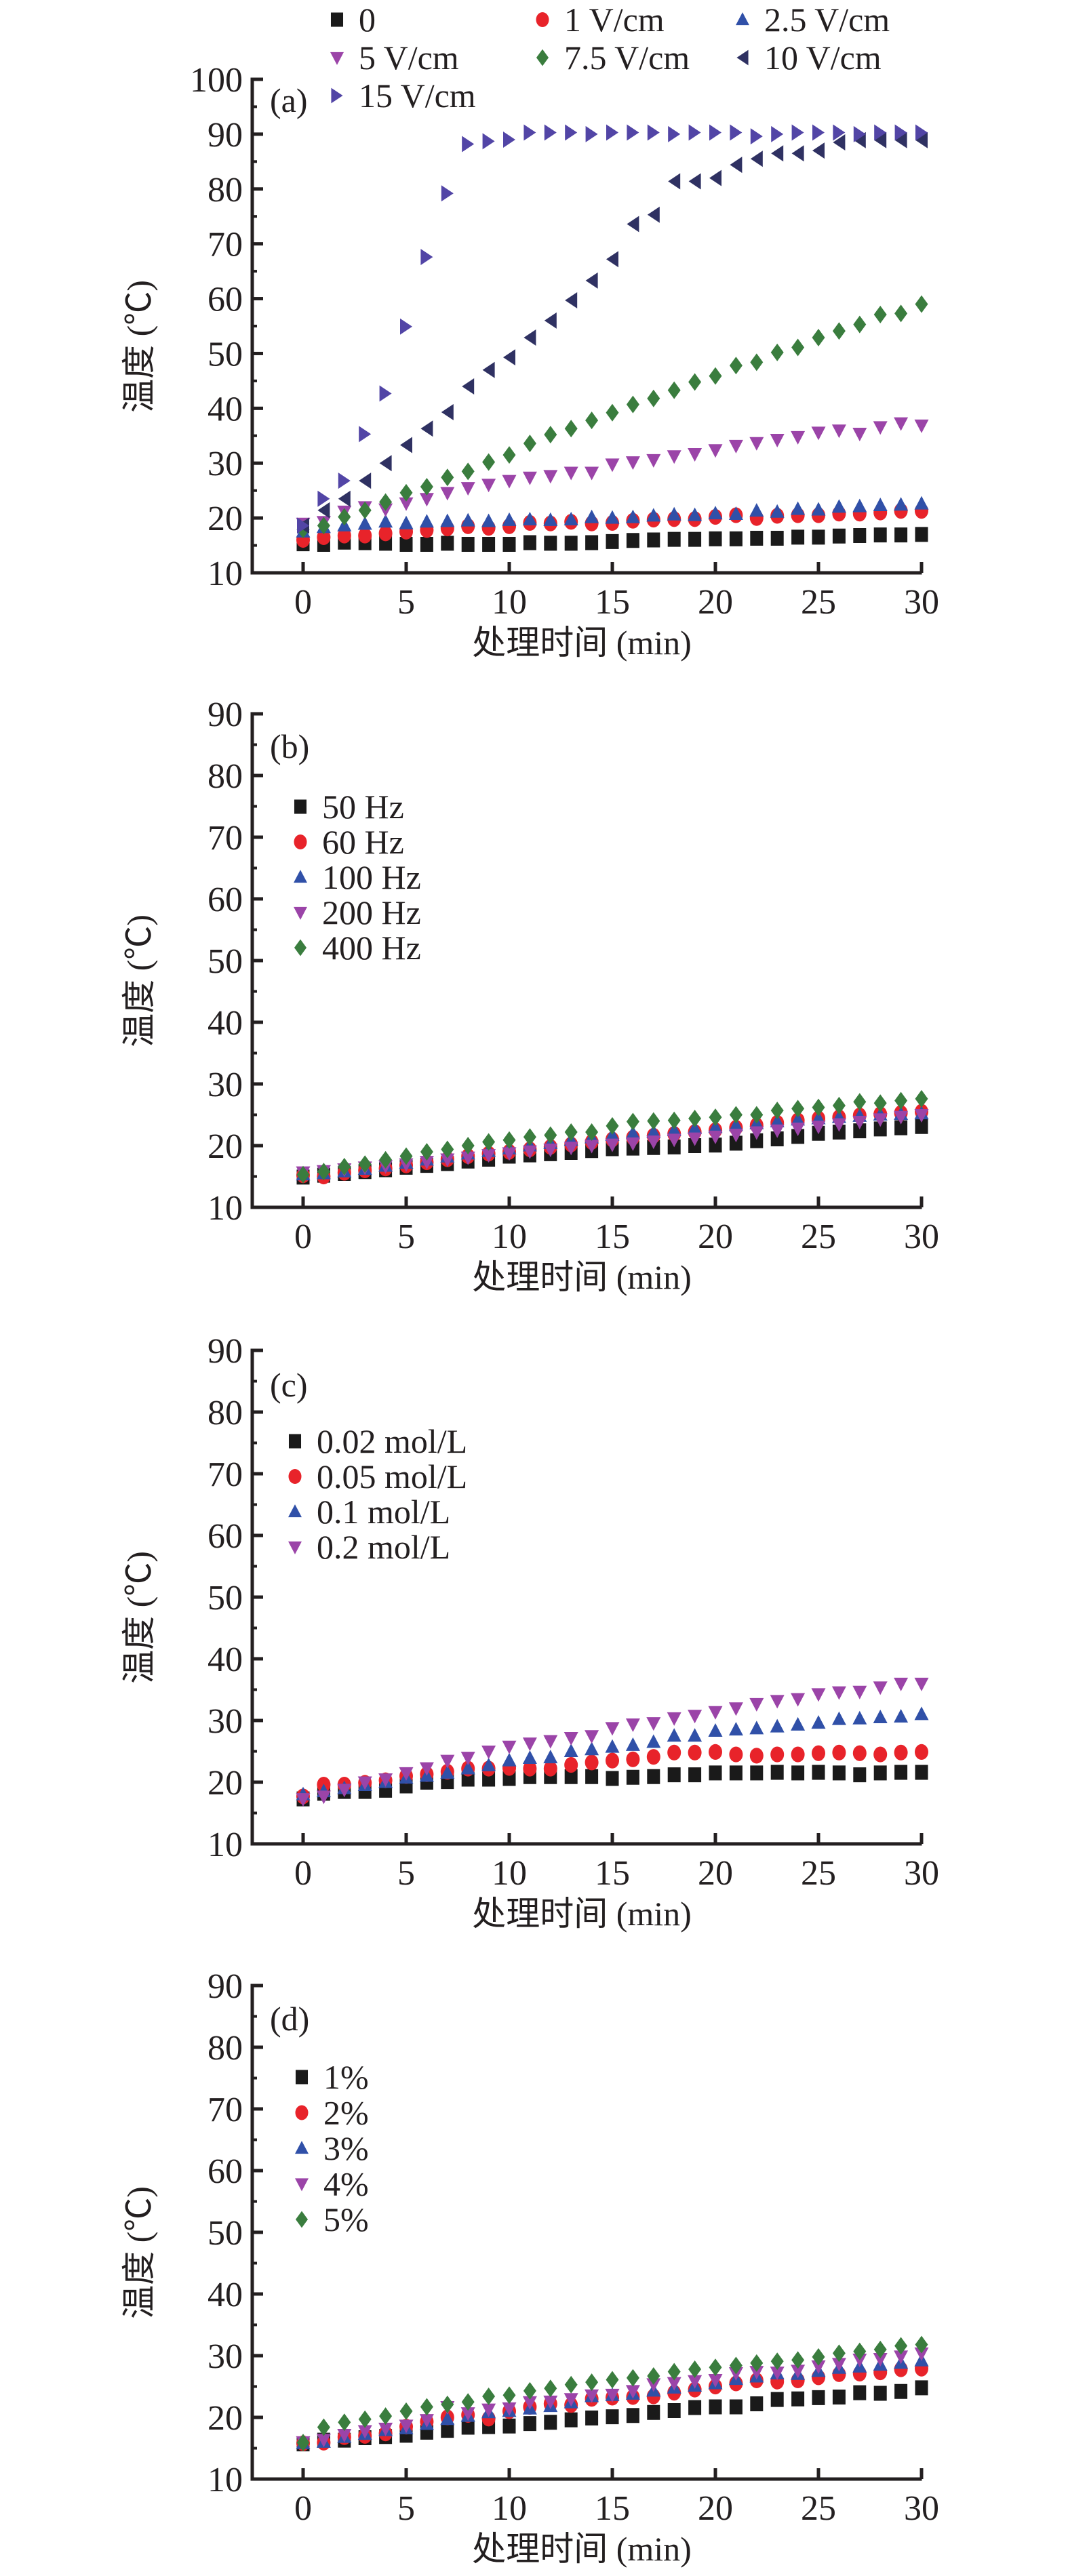 The width and height of the screenshot is (1068, 2576). What do you see at coordinates (369, 1547) in the screenshot?
I see `legend-item: 0.2 mol/L` at bounding box center [369, 1547].